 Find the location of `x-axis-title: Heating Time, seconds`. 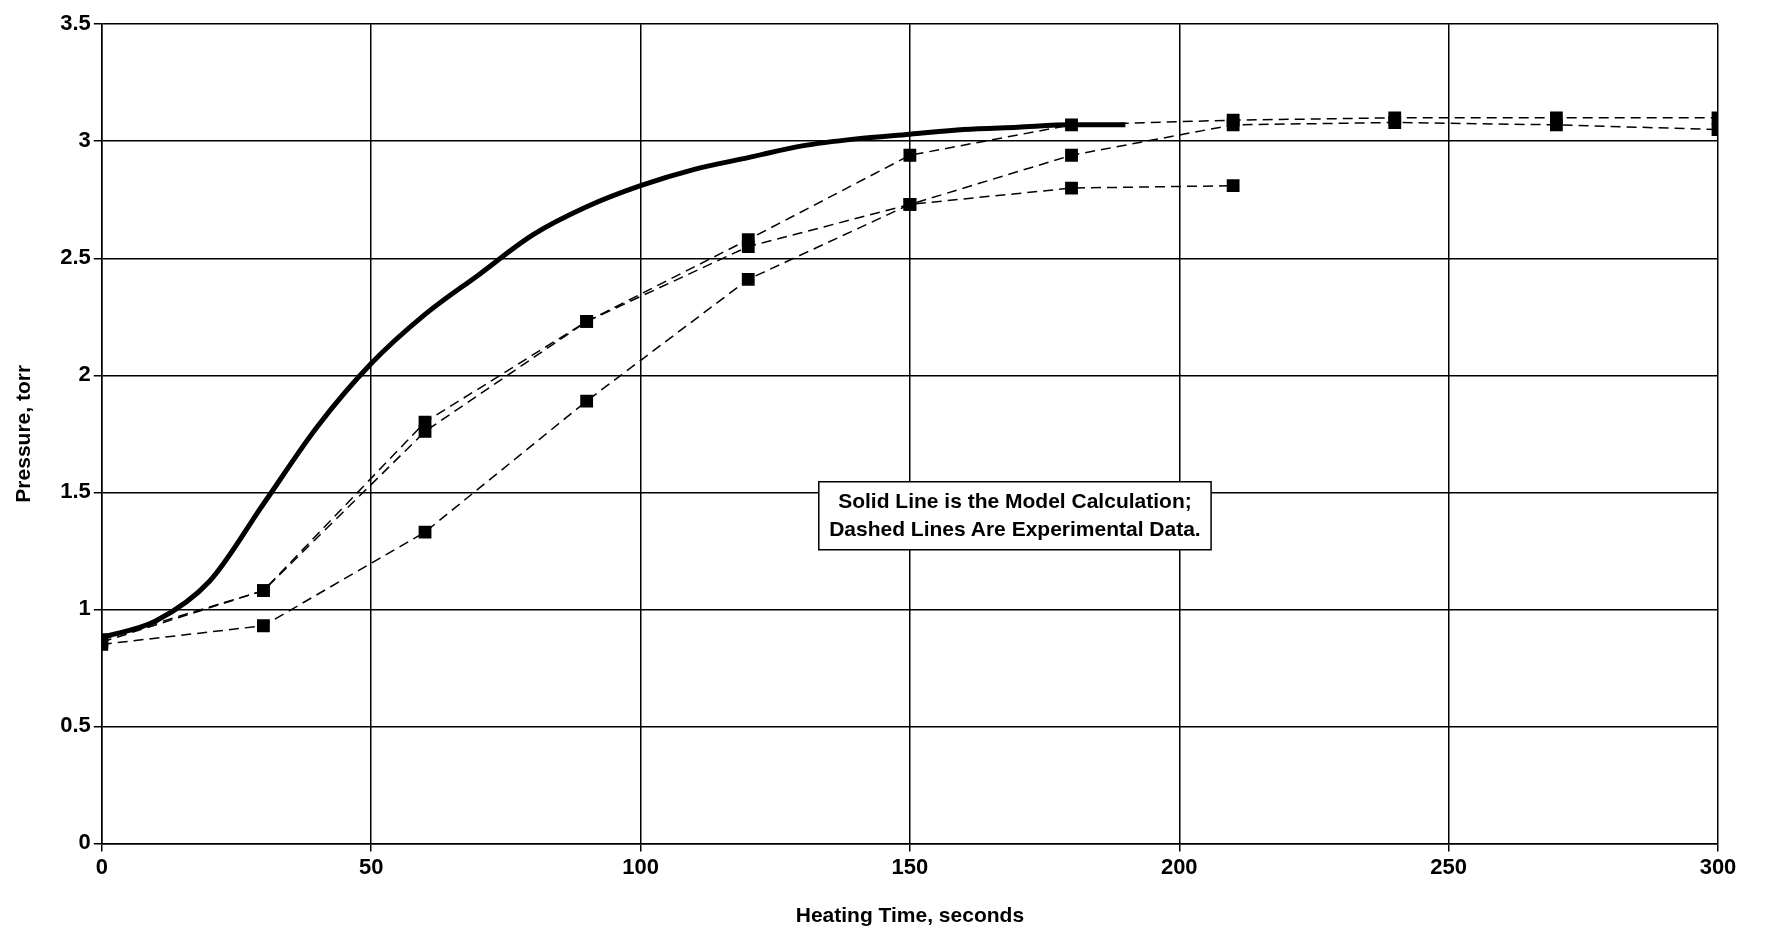

x-axis-title: Heating Time, seconds is located at coordinates (910, 915).